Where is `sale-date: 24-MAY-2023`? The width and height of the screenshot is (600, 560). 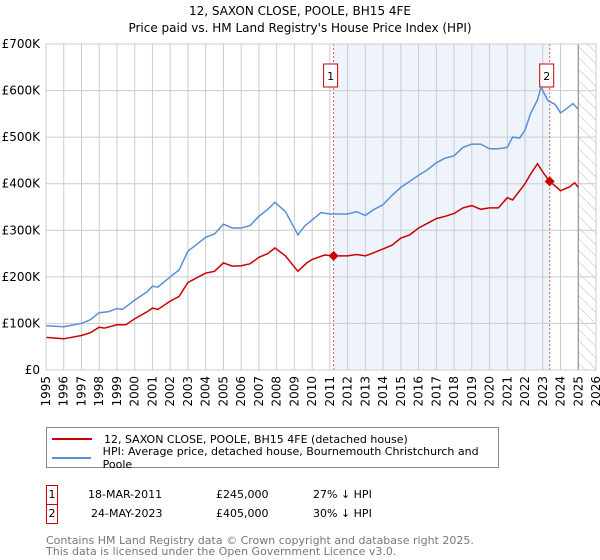 sale-date: 24-MAY-2023 is located at coordinates (127, 513).